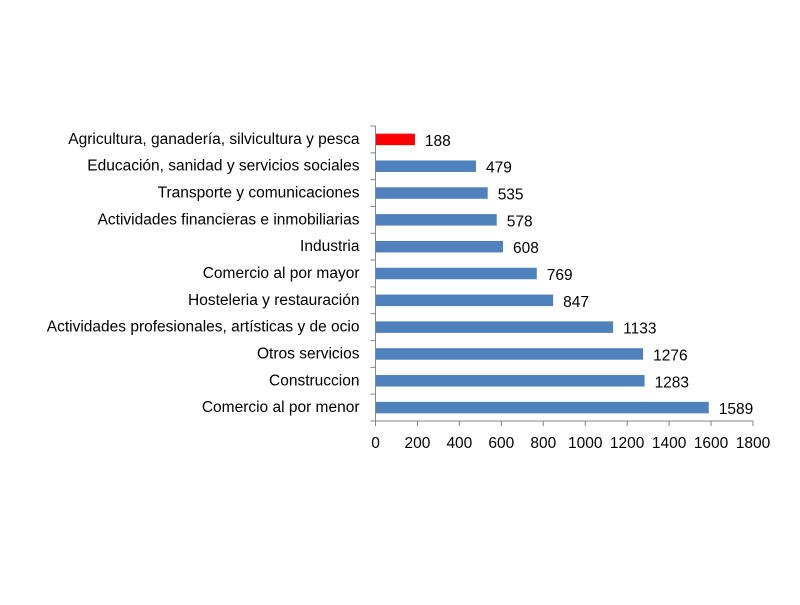  I want to click on category-label: Otros servicios, so click(308, 353).